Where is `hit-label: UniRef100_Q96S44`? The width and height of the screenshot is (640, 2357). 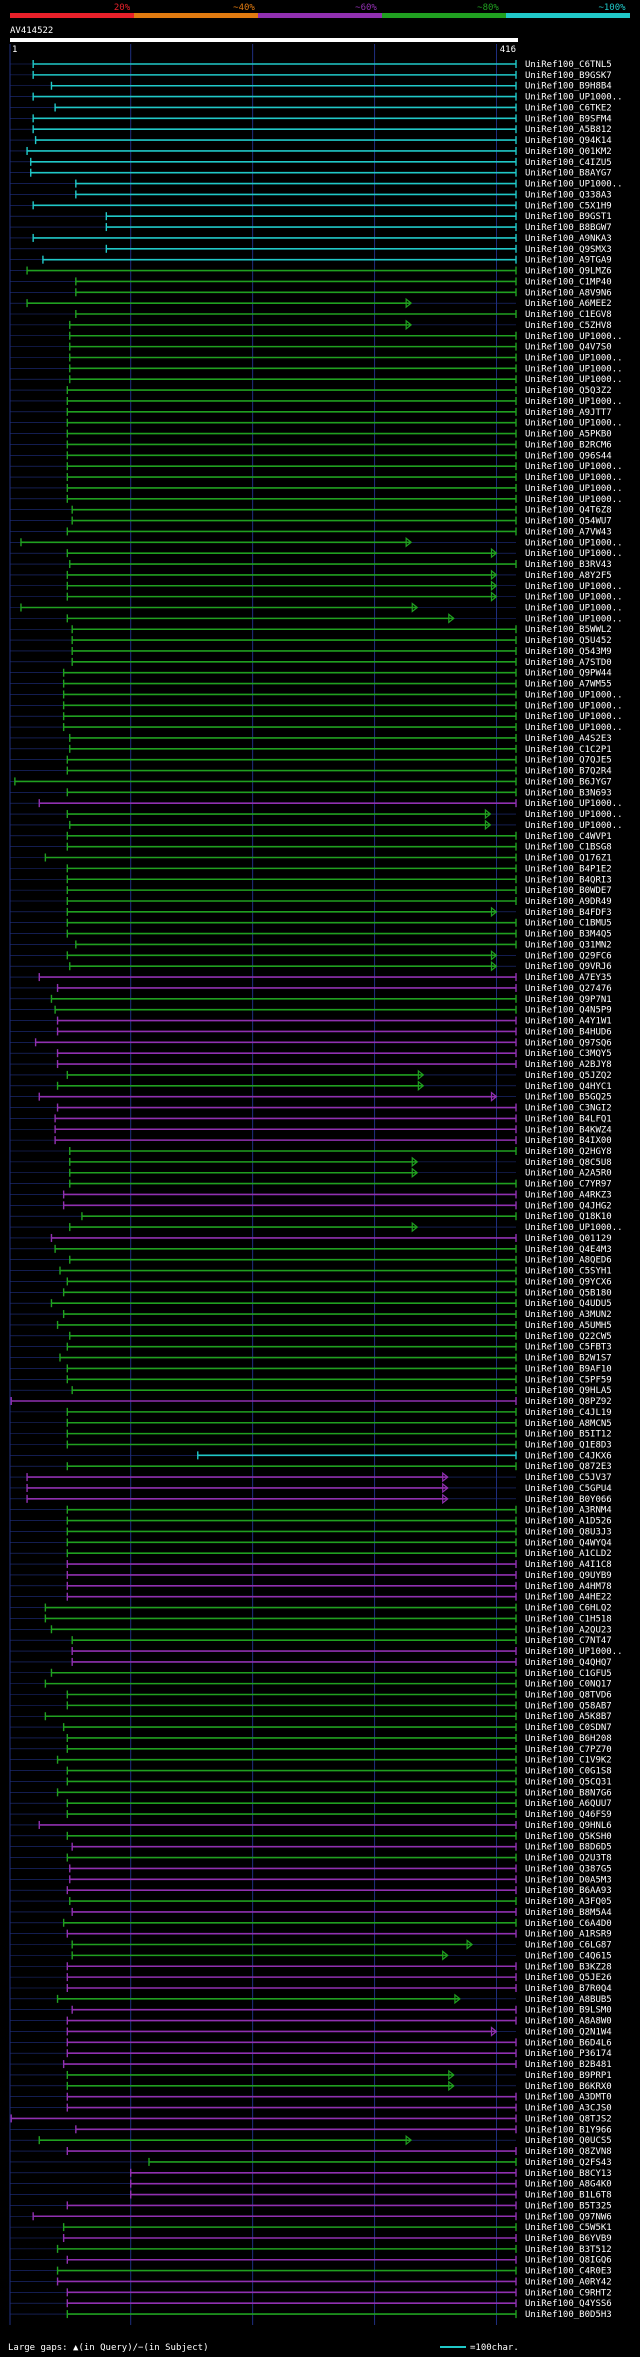 hit-label: UniRef100_Q96S44 is located at coordinates (568, 456).